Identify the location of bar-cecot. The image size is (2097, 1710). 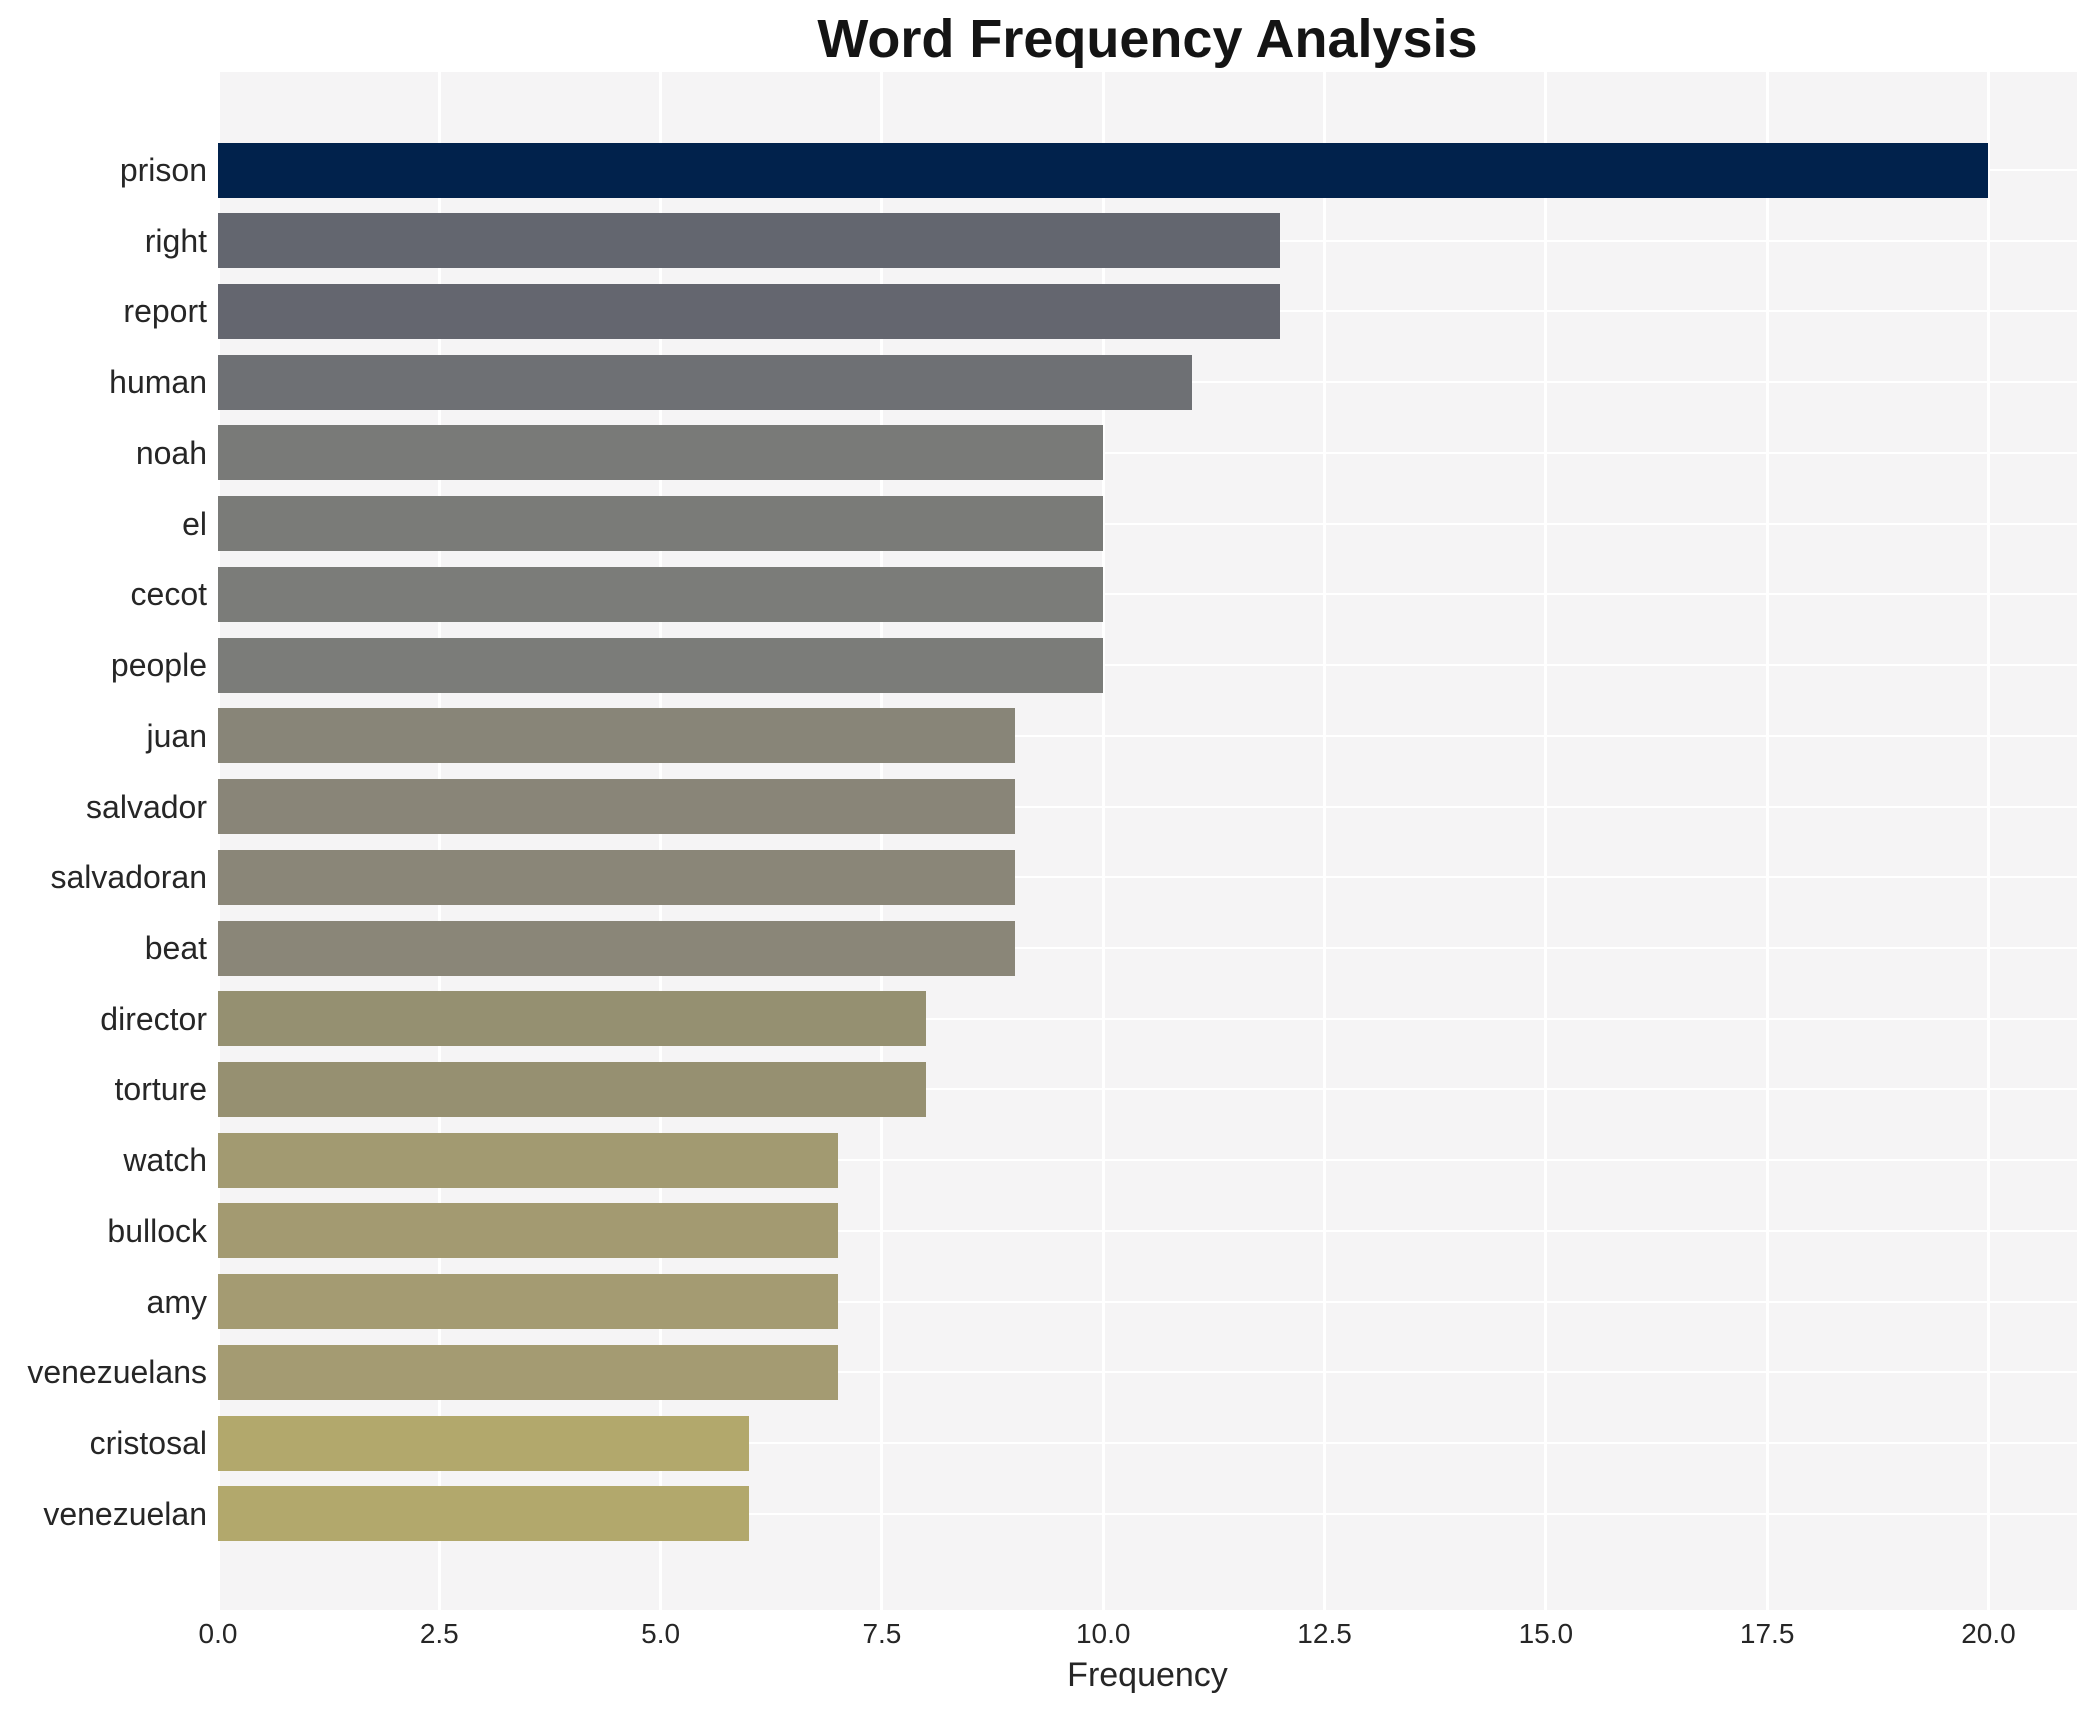
(661, 594).